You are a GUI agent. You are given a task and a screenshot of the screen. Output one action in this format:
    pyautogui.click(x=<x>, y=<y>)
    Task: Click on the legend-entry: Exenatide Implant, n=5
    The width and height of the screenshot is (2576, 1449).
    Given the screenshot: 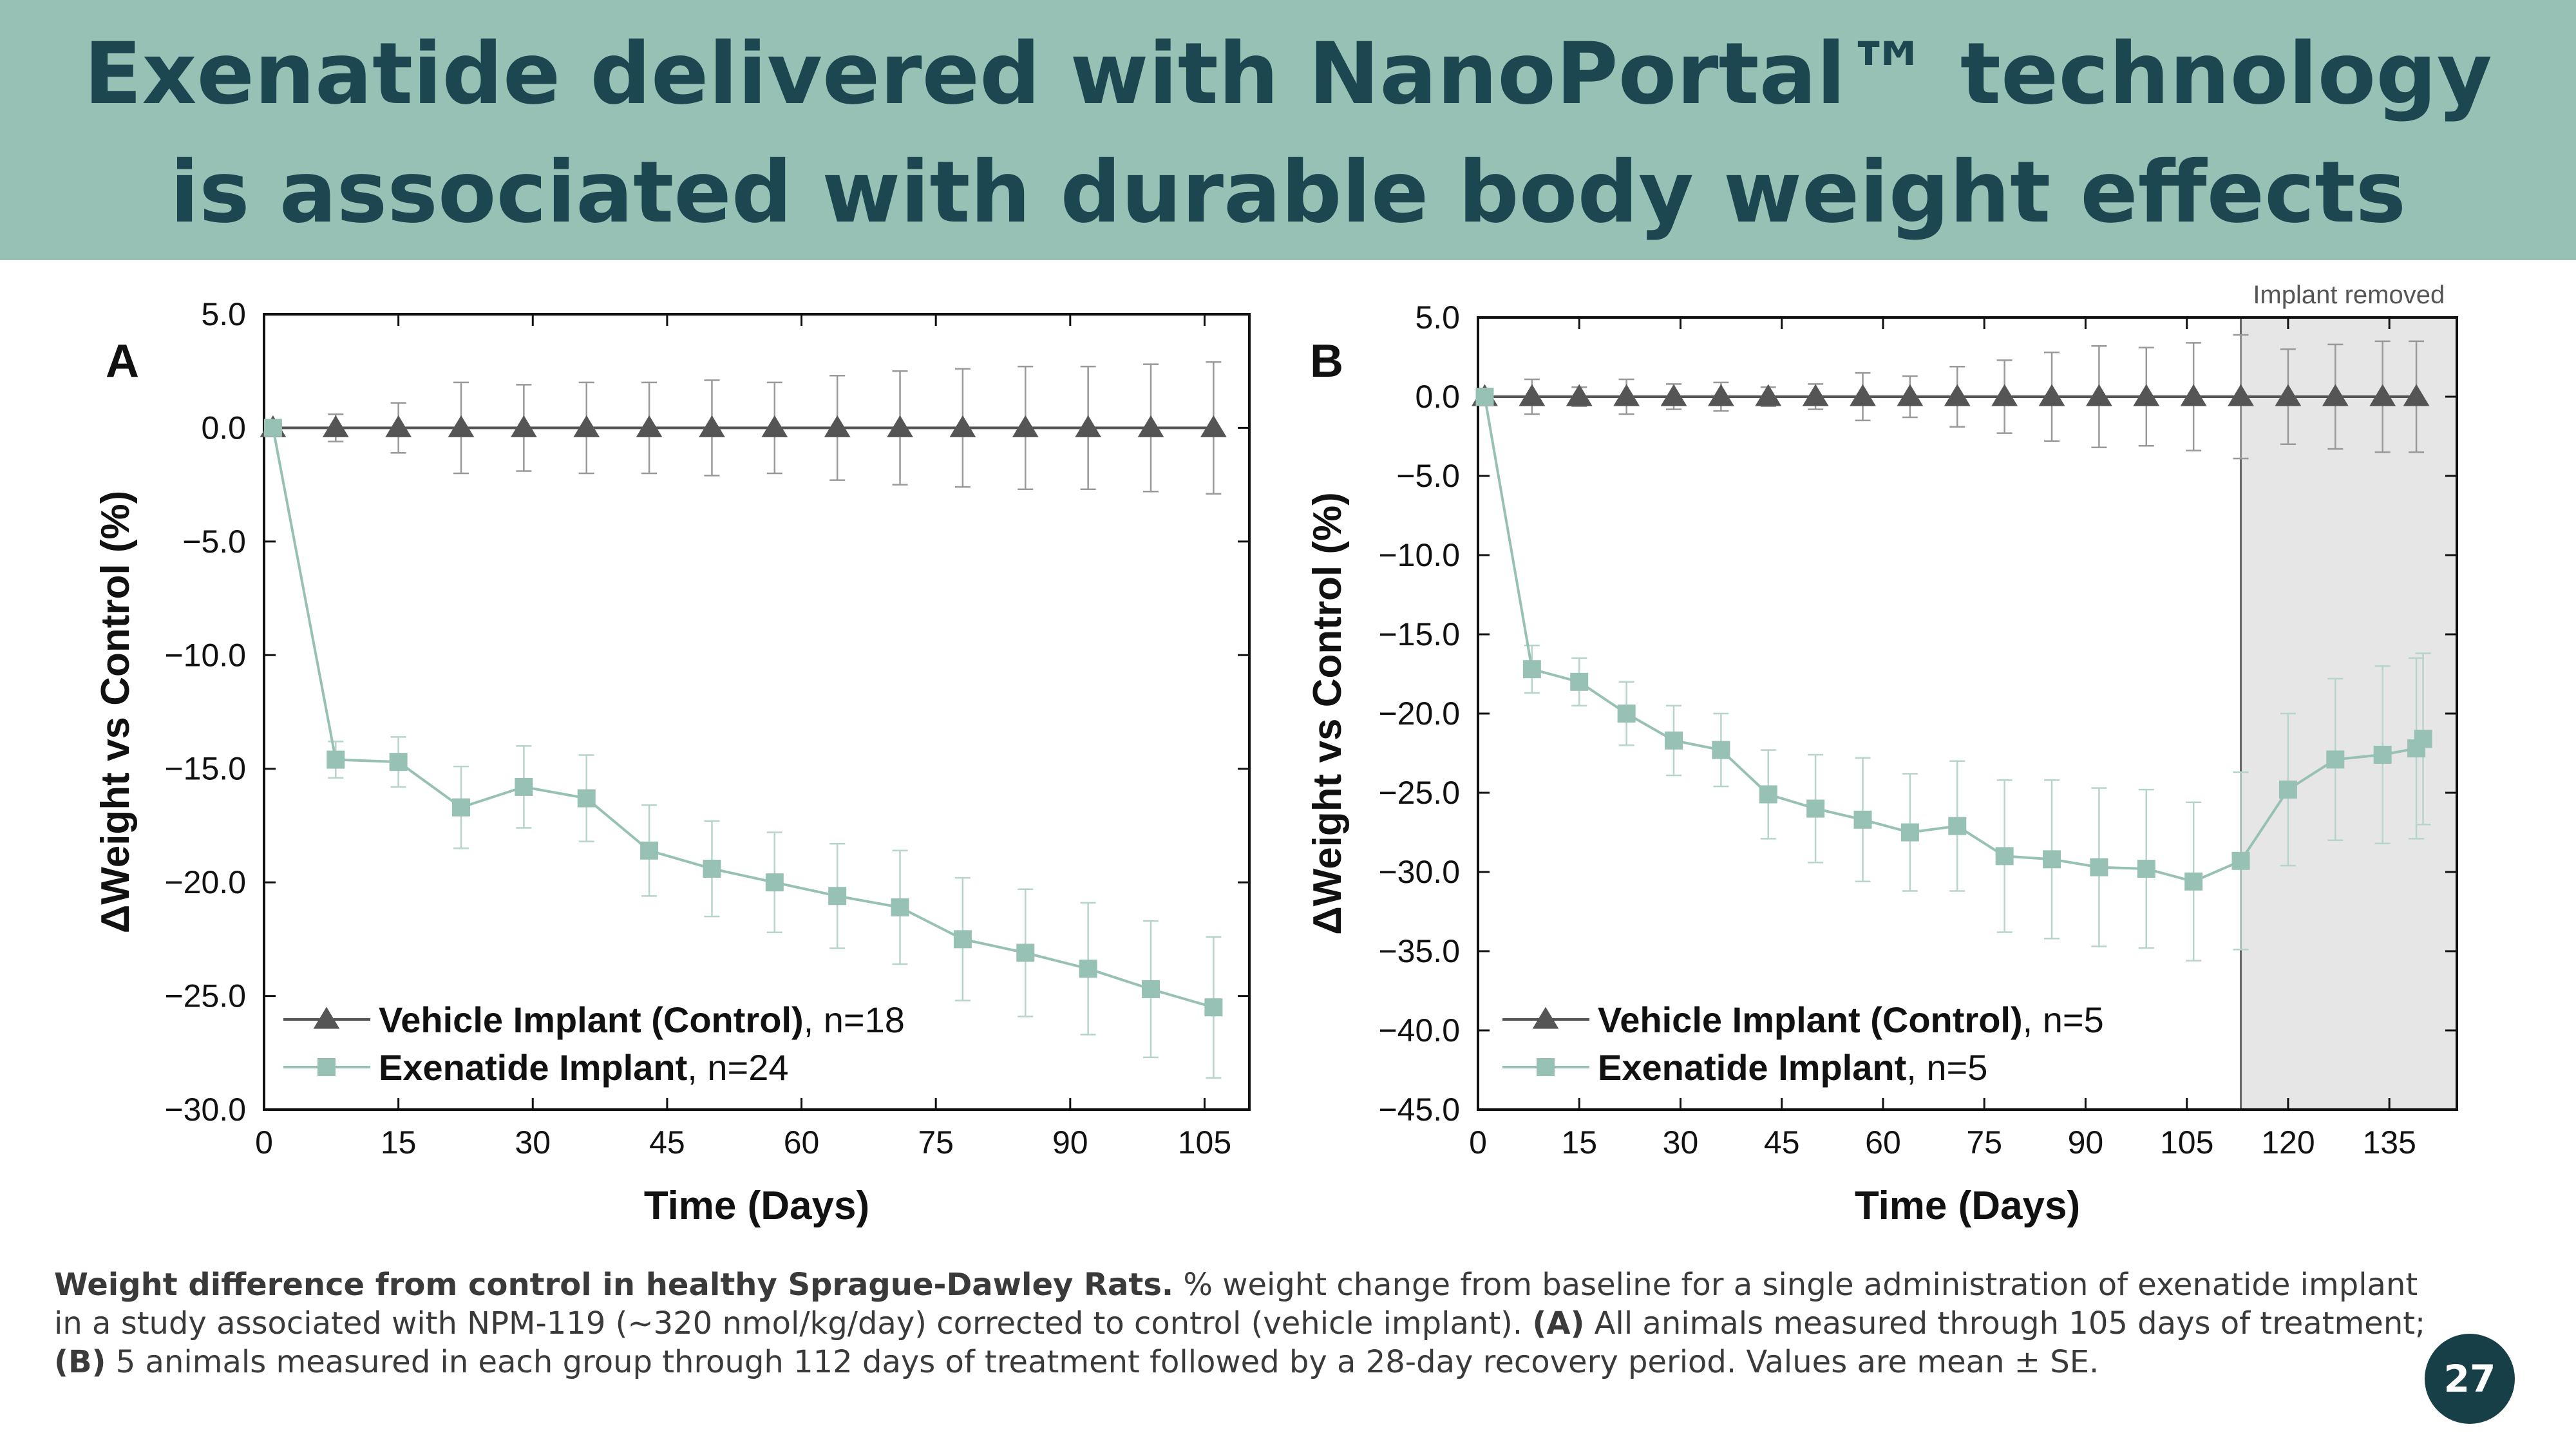 What is the action you would take?
    pyautogui.click(x=1744, y=1067)
    